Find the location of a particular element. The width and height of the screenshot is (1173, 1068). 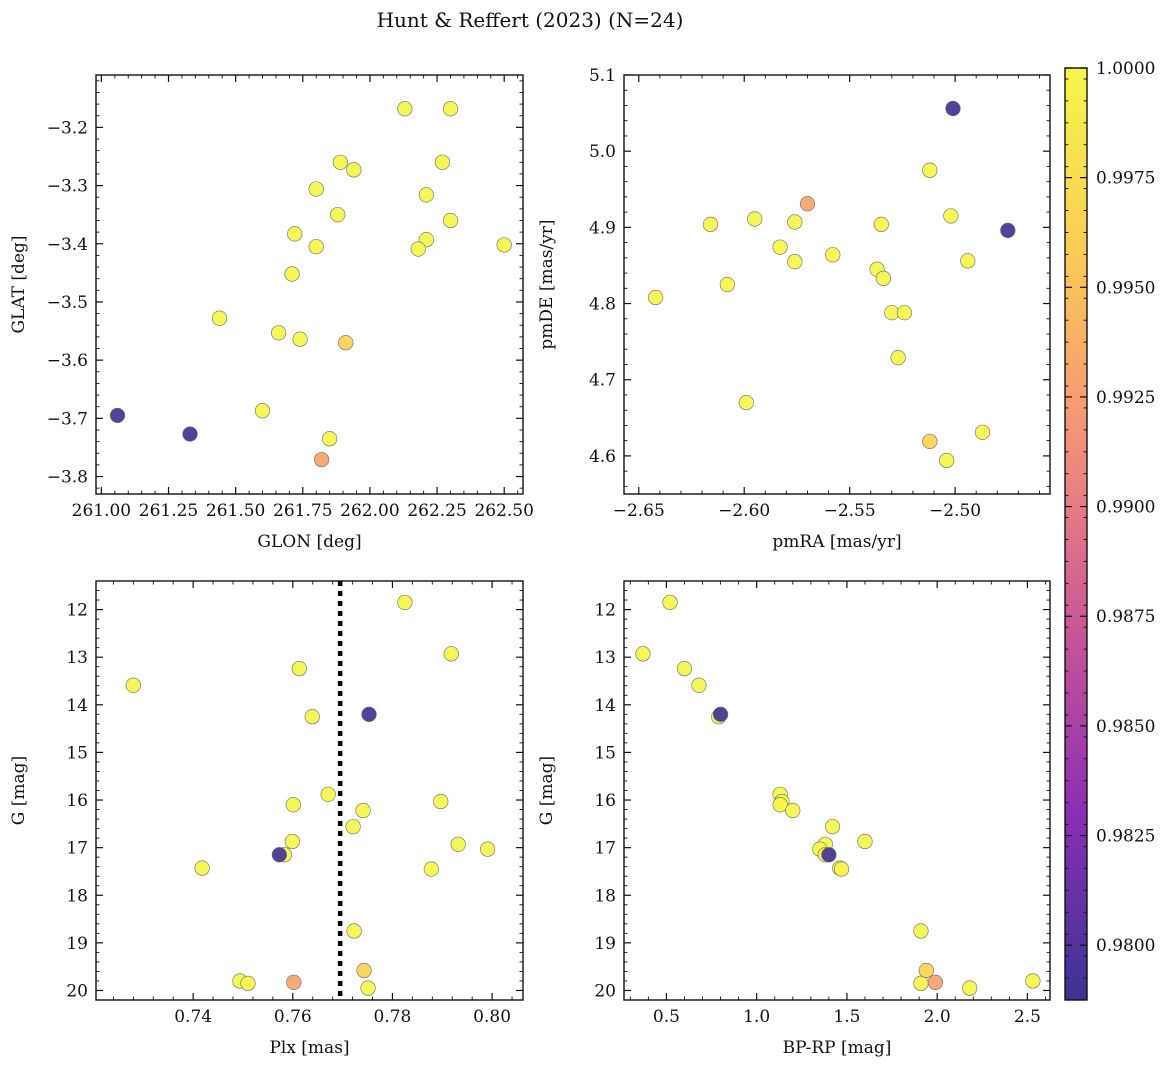

x-tick-label: −2.55 is located at coordinates (850, 511).